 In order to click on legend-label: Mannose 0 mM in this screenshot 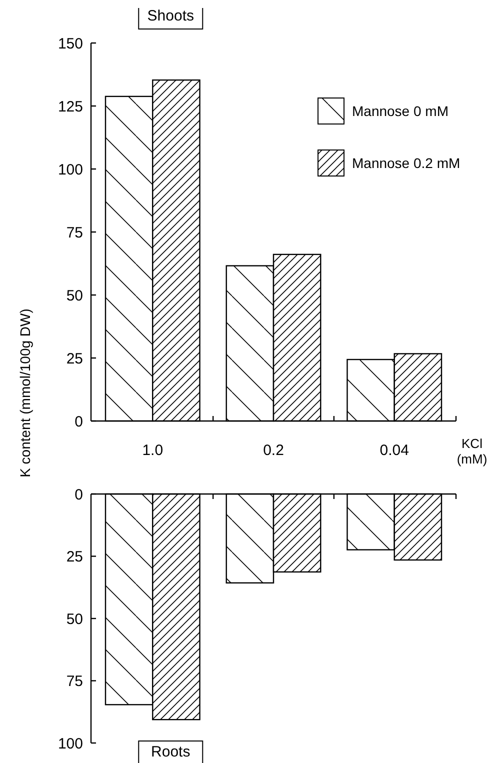, I will do `click(400, 110)`.